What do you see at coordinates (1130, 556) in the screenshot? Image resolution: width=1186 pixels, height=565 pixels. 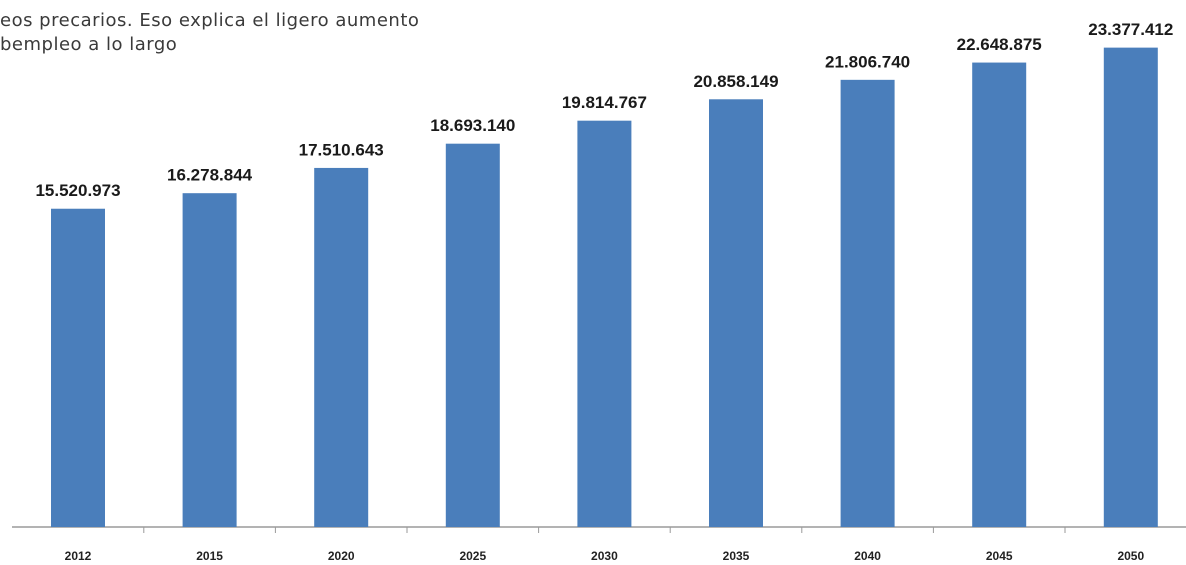 I see `x-tick-label: 2050` at bounding box center [1130, 556].